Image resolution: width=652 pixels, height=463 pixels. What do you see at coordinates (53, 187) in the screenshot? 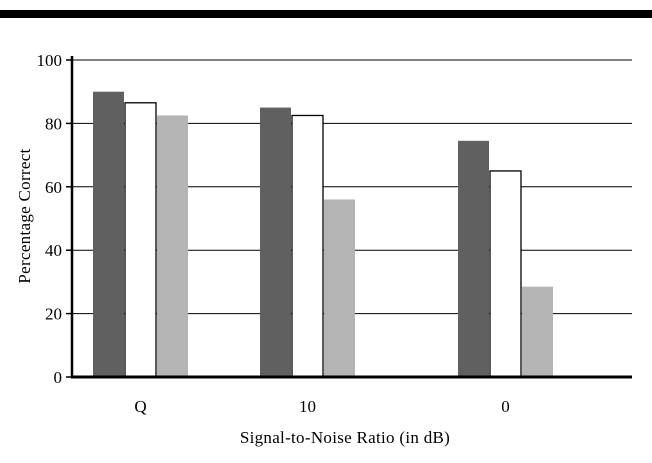
I see `y-tick-label: 60` at bounding box center [53, 187].